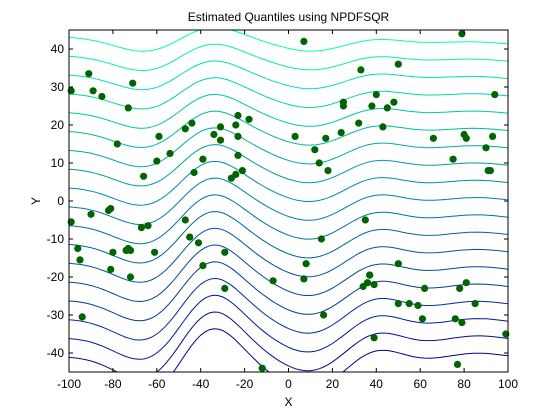  Describe the element at coordinates (289, 17) in the screenshot. I see `chart-title: Estimated Quantiles using NPDFSQR` at that location.